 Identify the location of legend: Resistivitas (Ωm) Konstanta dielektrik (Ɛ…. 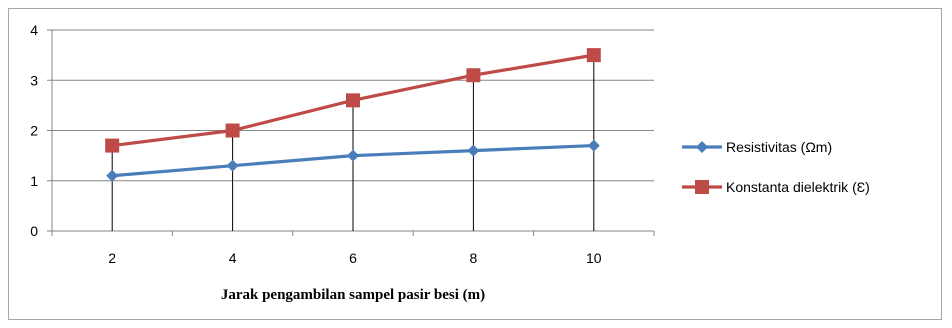
(776, 167).